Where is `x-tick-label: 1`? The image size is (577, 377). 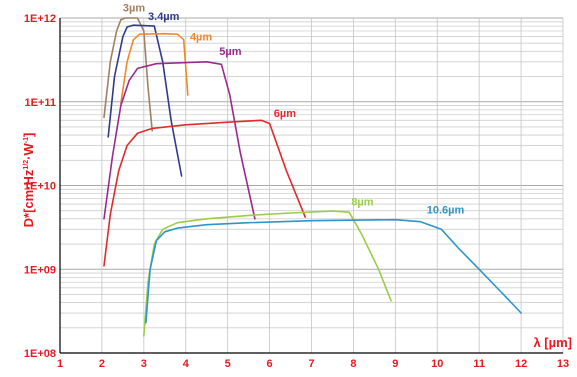 x-tick-label: 1 is located at coordinates (60, 364).